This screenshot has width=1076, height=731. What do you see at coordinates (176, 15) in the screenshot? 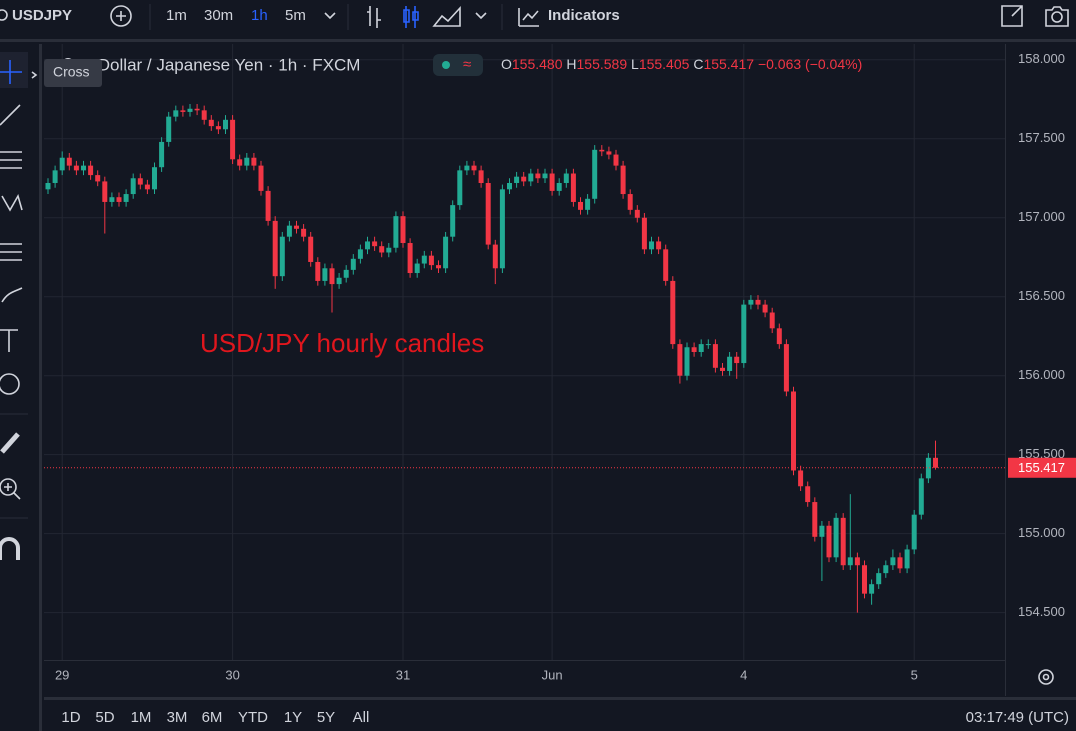
I see `interval: 1m` at bounding box center [176, 15].